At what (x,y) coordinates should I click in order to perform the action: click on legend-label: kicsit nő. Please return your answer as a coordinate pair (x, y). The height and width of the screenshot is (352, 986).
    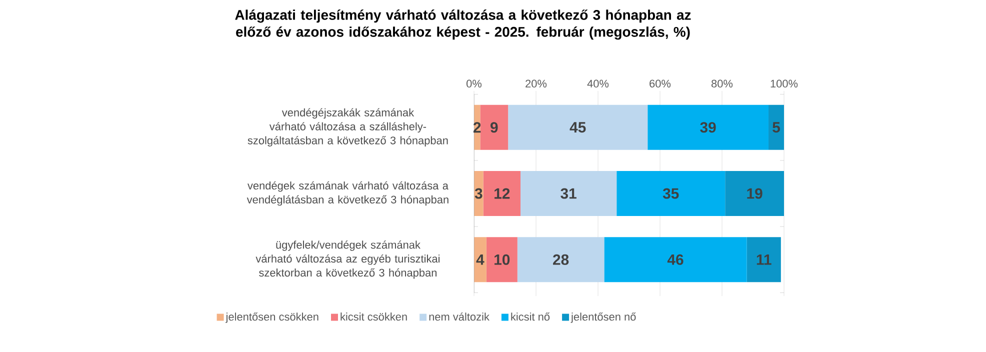
    Looking at the image, I should click on (530, 316).